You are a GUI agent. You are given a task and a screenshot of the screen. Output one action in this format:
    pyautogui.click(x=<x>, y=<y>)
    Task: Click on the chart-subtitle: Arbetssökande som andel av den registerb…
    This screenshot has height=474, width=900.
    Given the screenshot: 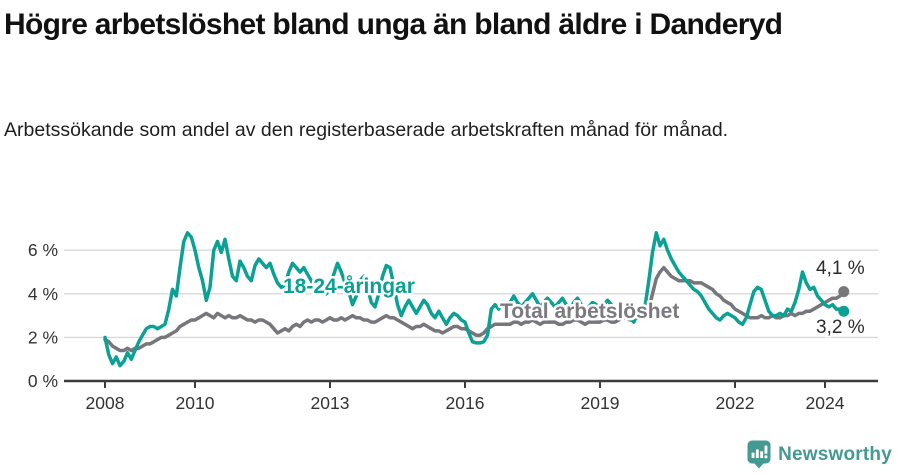 What is the action you would take?
    pyautogui.click(x=366, y=130)
    